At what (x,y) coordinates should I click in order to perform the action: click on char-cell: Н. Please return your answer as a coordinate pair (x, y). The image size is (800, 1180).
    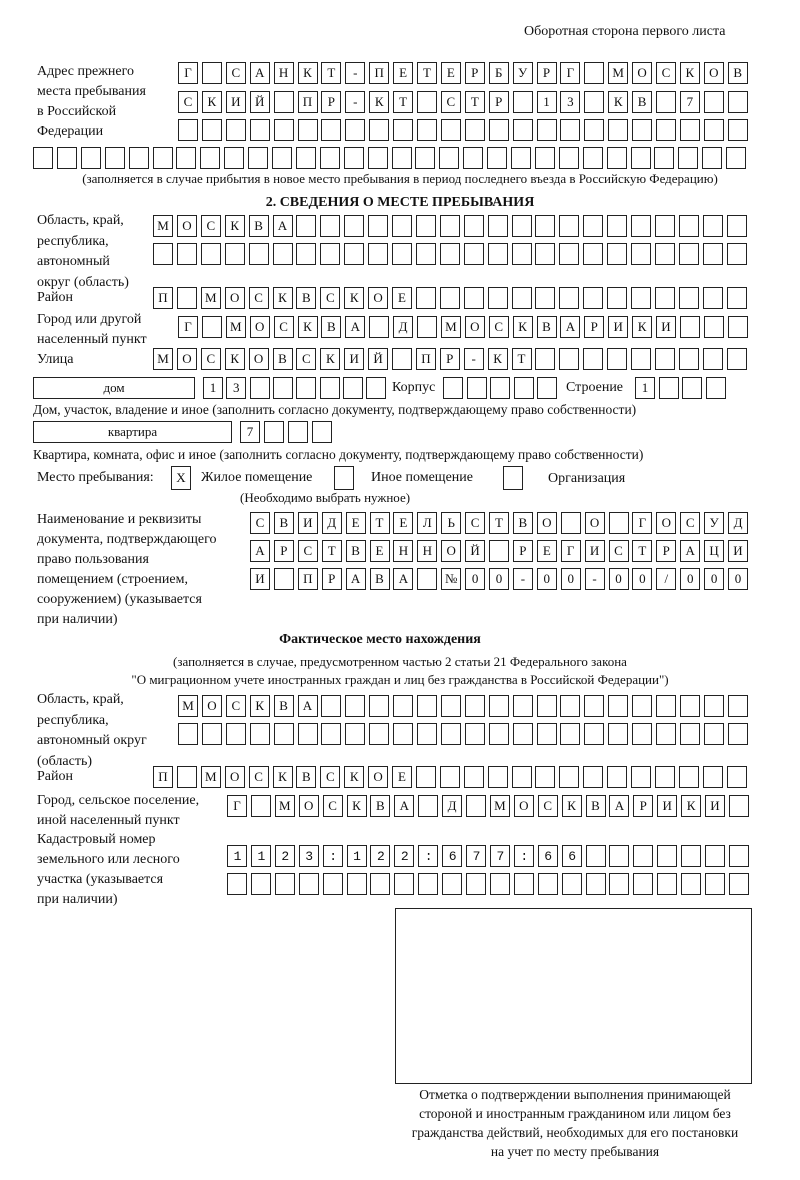
    Looking at the image, I should click on (427, 551).